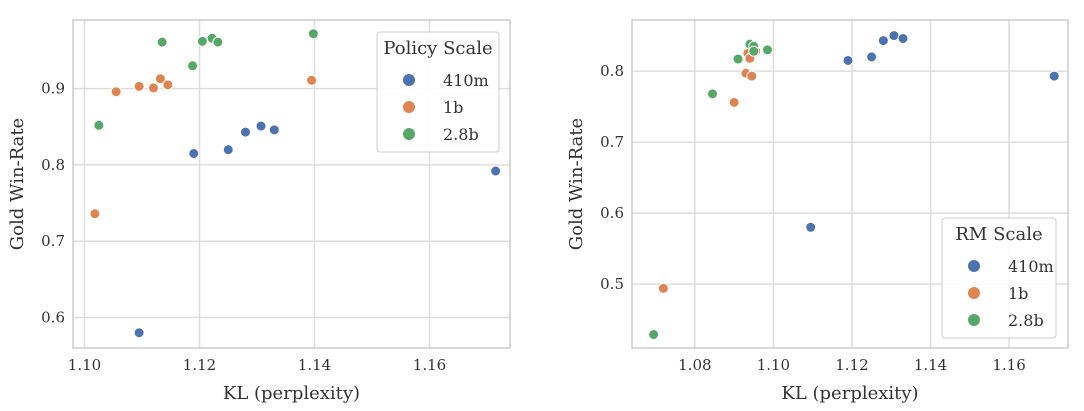 The height and width of the screenshot is (411, 1084). I want to click on legend-title: RM Scale, so click(998, 234).